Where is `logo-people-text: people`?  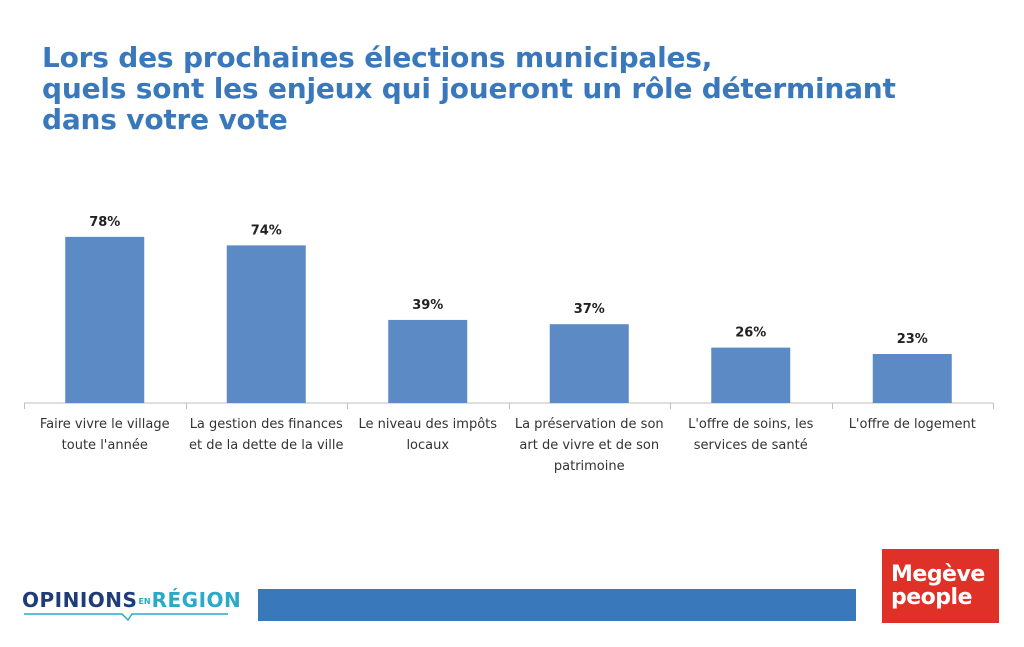 logo-people-text: people is located at coordinates (932, 597).